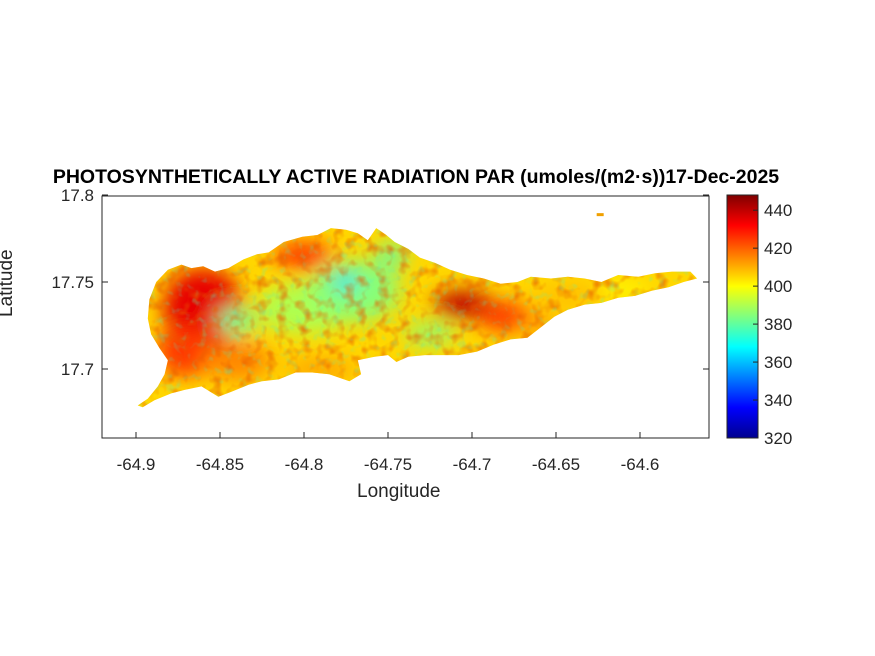  I want to click on x-tick-label: -64.75, so click(388, 464).